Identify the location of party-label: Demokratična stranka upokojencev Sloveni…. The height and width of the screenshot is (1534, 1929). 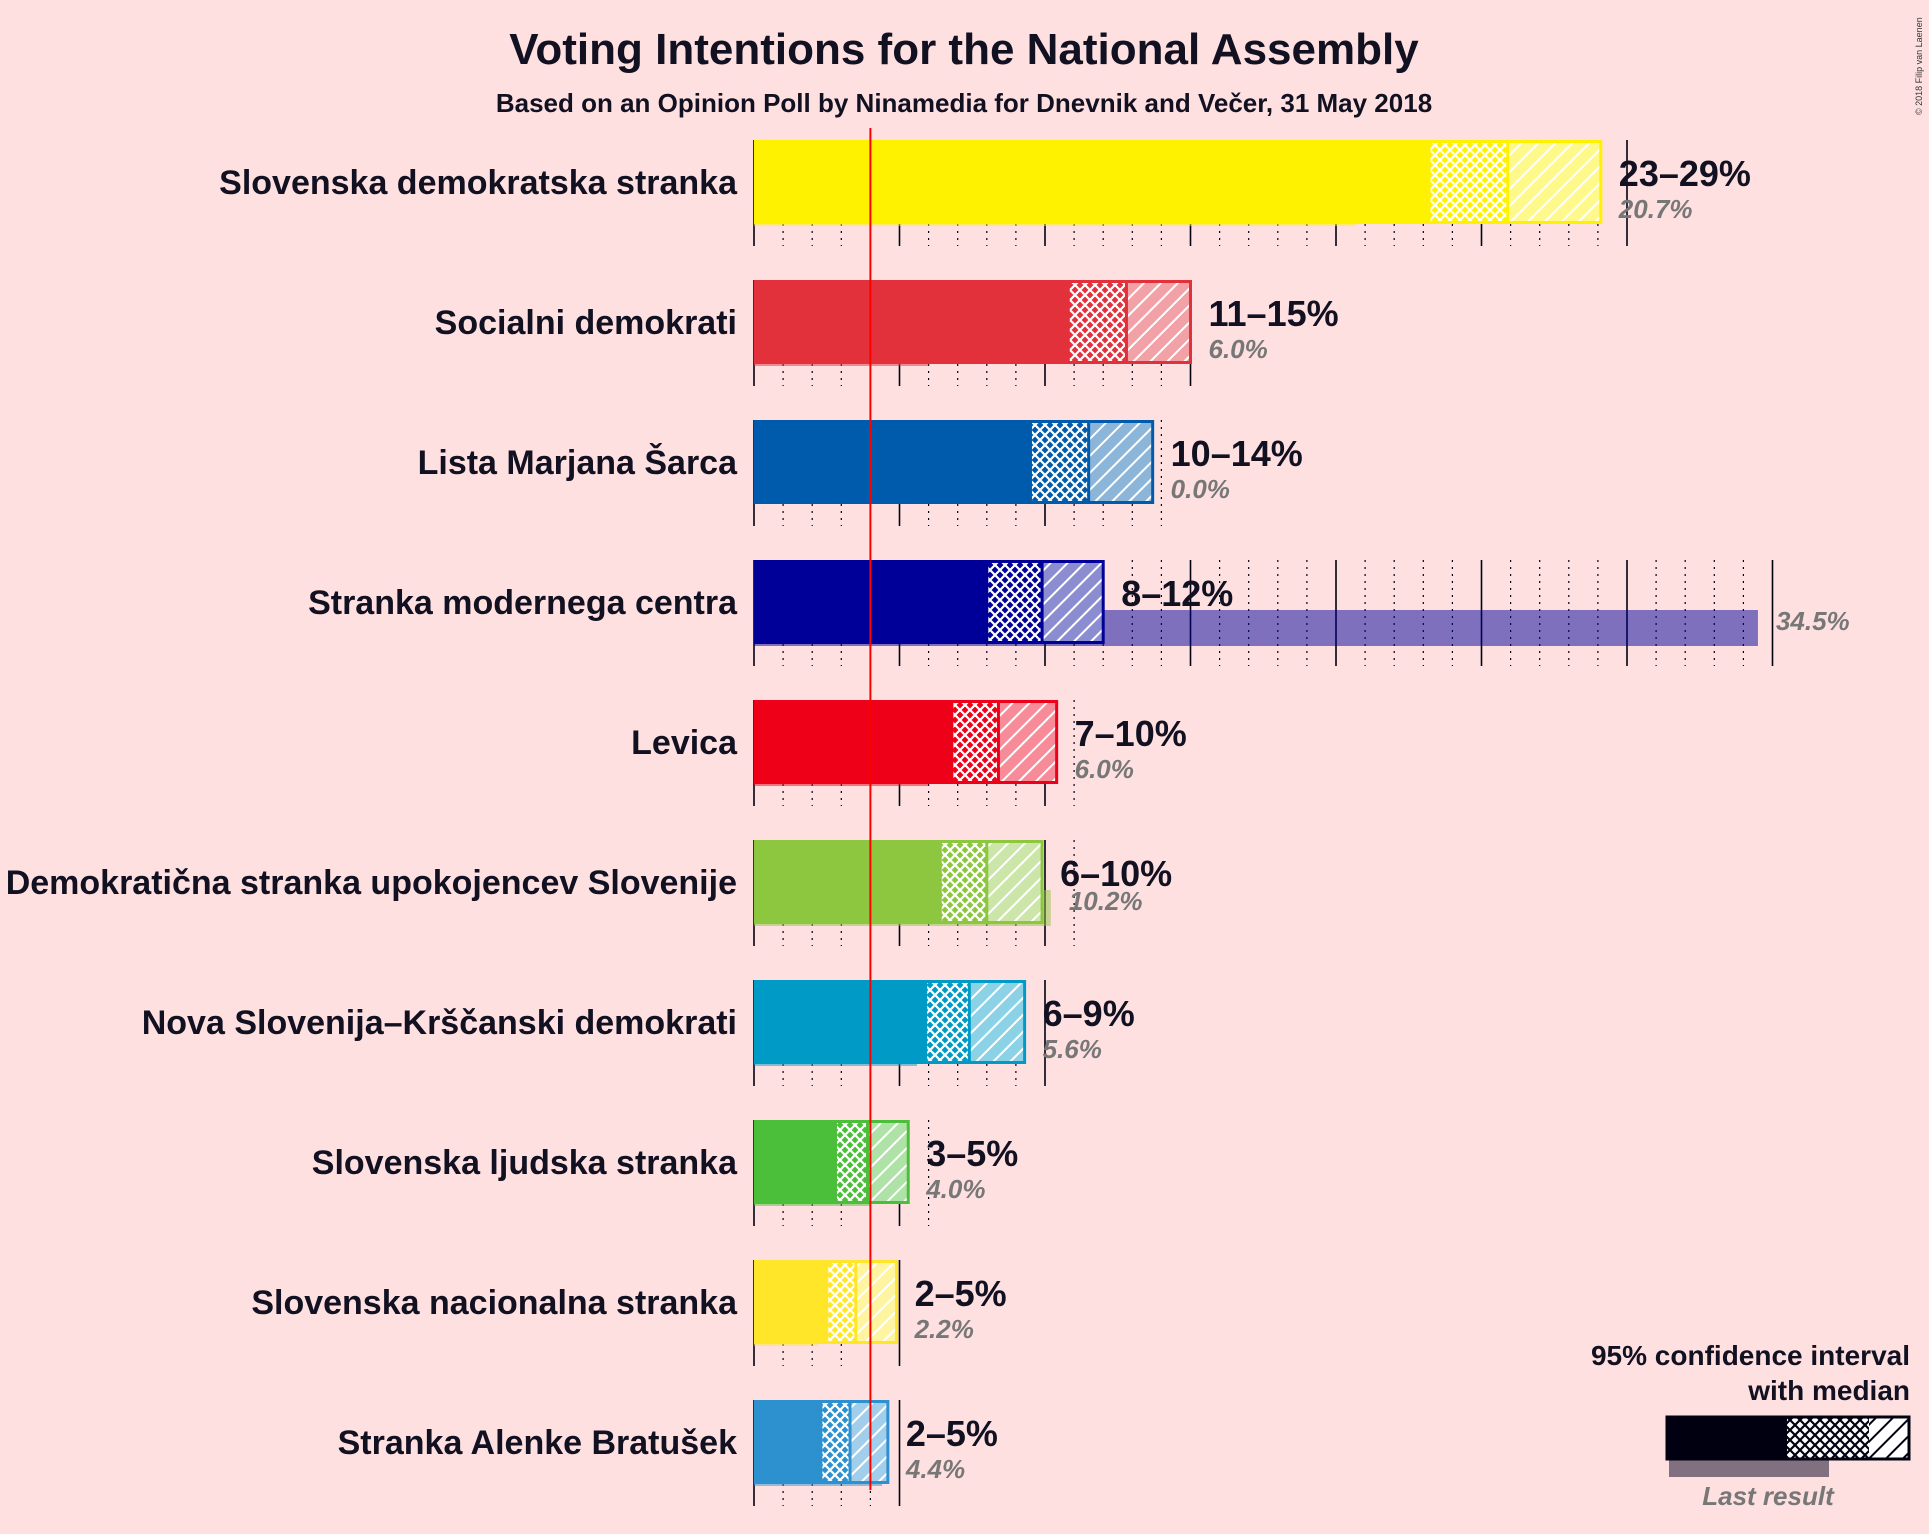
(371, 883).